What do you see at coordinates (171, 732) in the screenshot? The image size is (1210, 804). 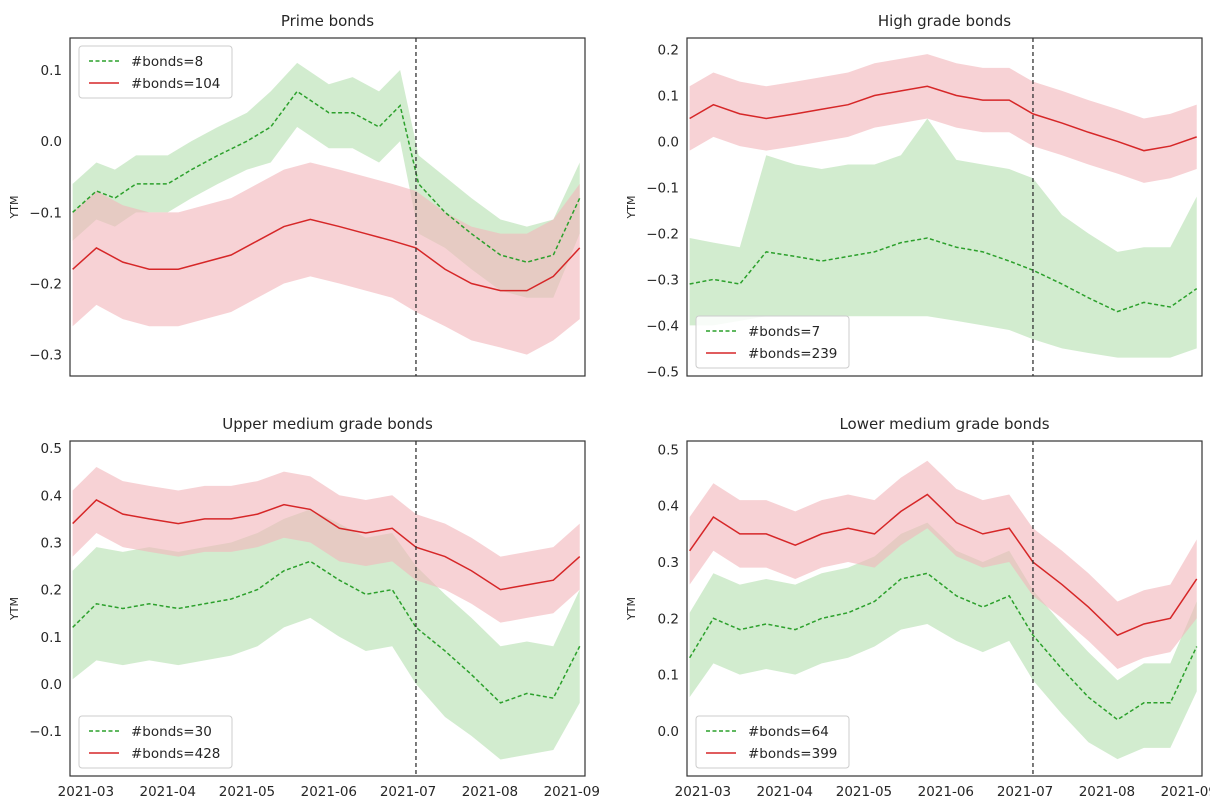 I see `legend-label: #bonds=30` at bounding box center [171, 732].